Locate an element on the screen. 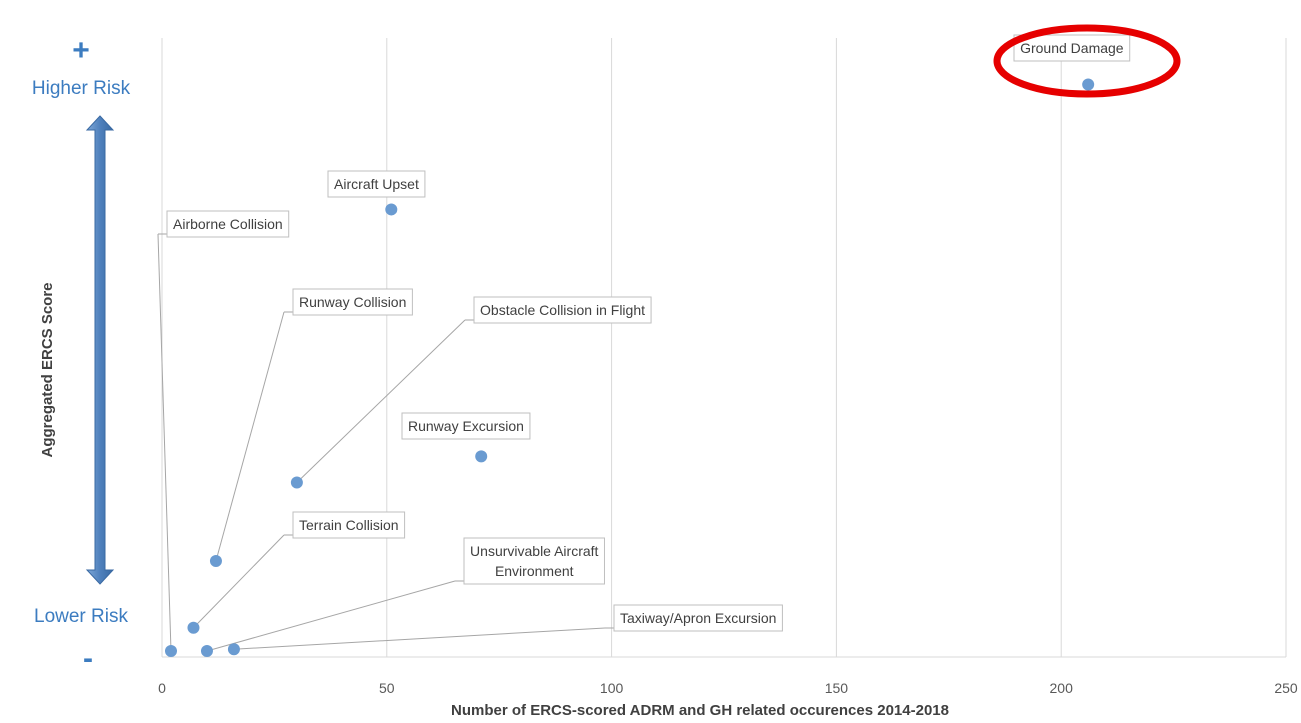 The width and height of the screenshot is (1301, 723). x-tick-label: 200 is located at coordinates (1062, 688).